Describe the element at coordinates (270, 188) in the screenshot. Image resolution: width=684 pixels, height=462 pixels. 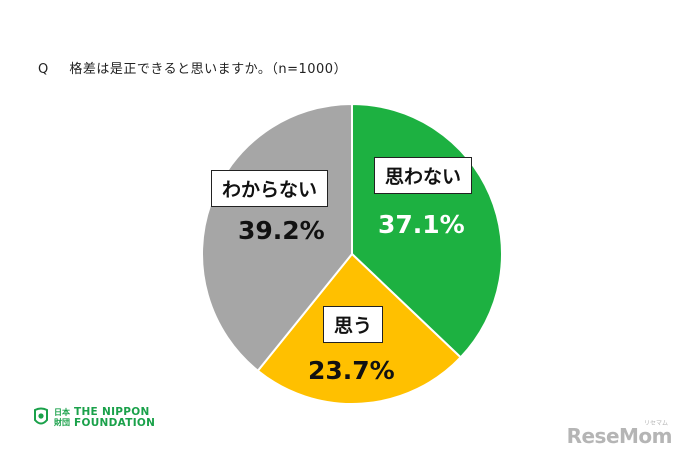
I see `slice-label-wakaranai: わからない` at that location.